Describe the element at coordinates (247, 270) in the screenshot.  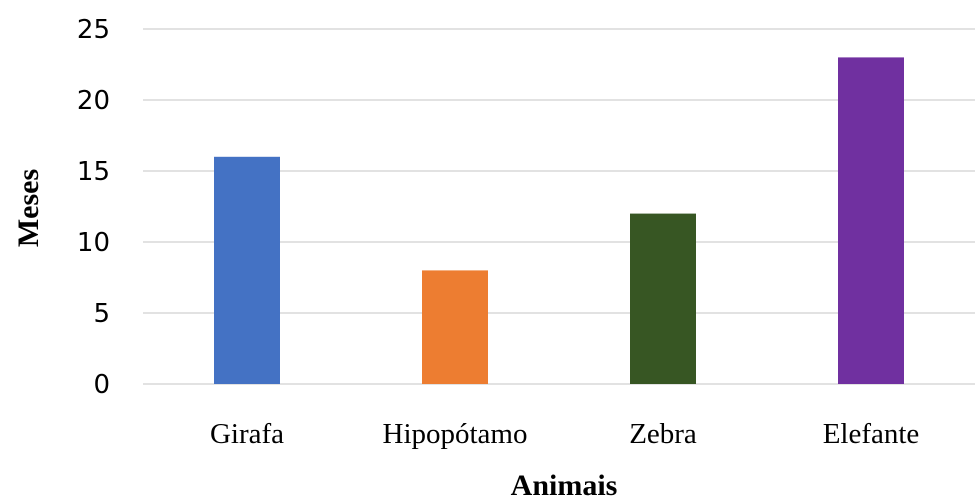
I see `bar-girafa` at that location.